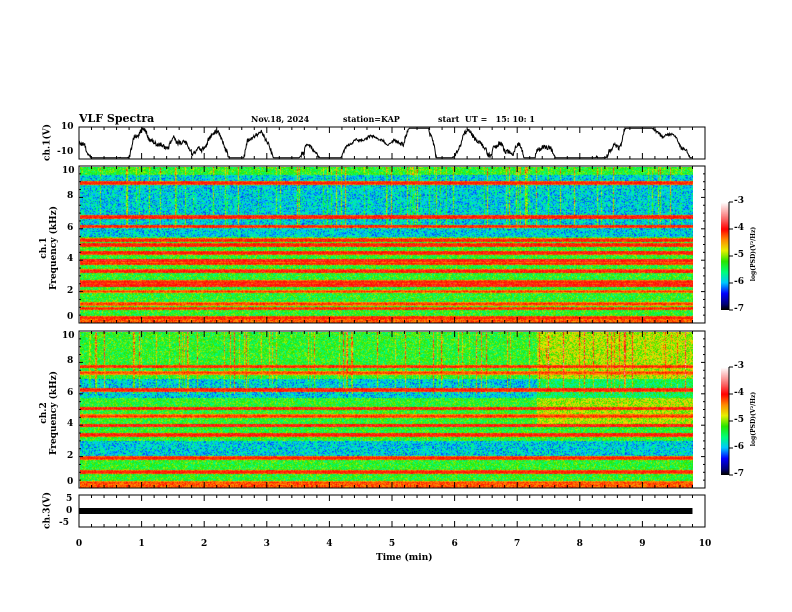 The image size is (792, 612). What do you see at coordinates (642, 544) in the screenshot?
I see `x-tick-label: 9` at bounding box center [642, 544].